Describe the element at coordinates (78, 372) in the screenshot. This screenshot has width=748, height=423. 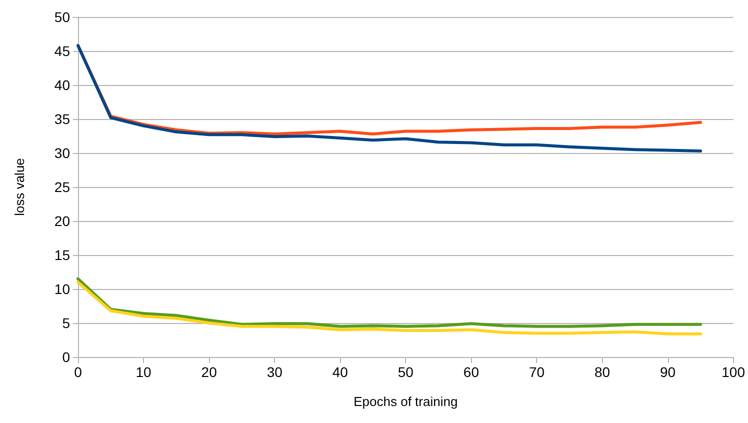
I see `x-tick-label: 0` at that location.